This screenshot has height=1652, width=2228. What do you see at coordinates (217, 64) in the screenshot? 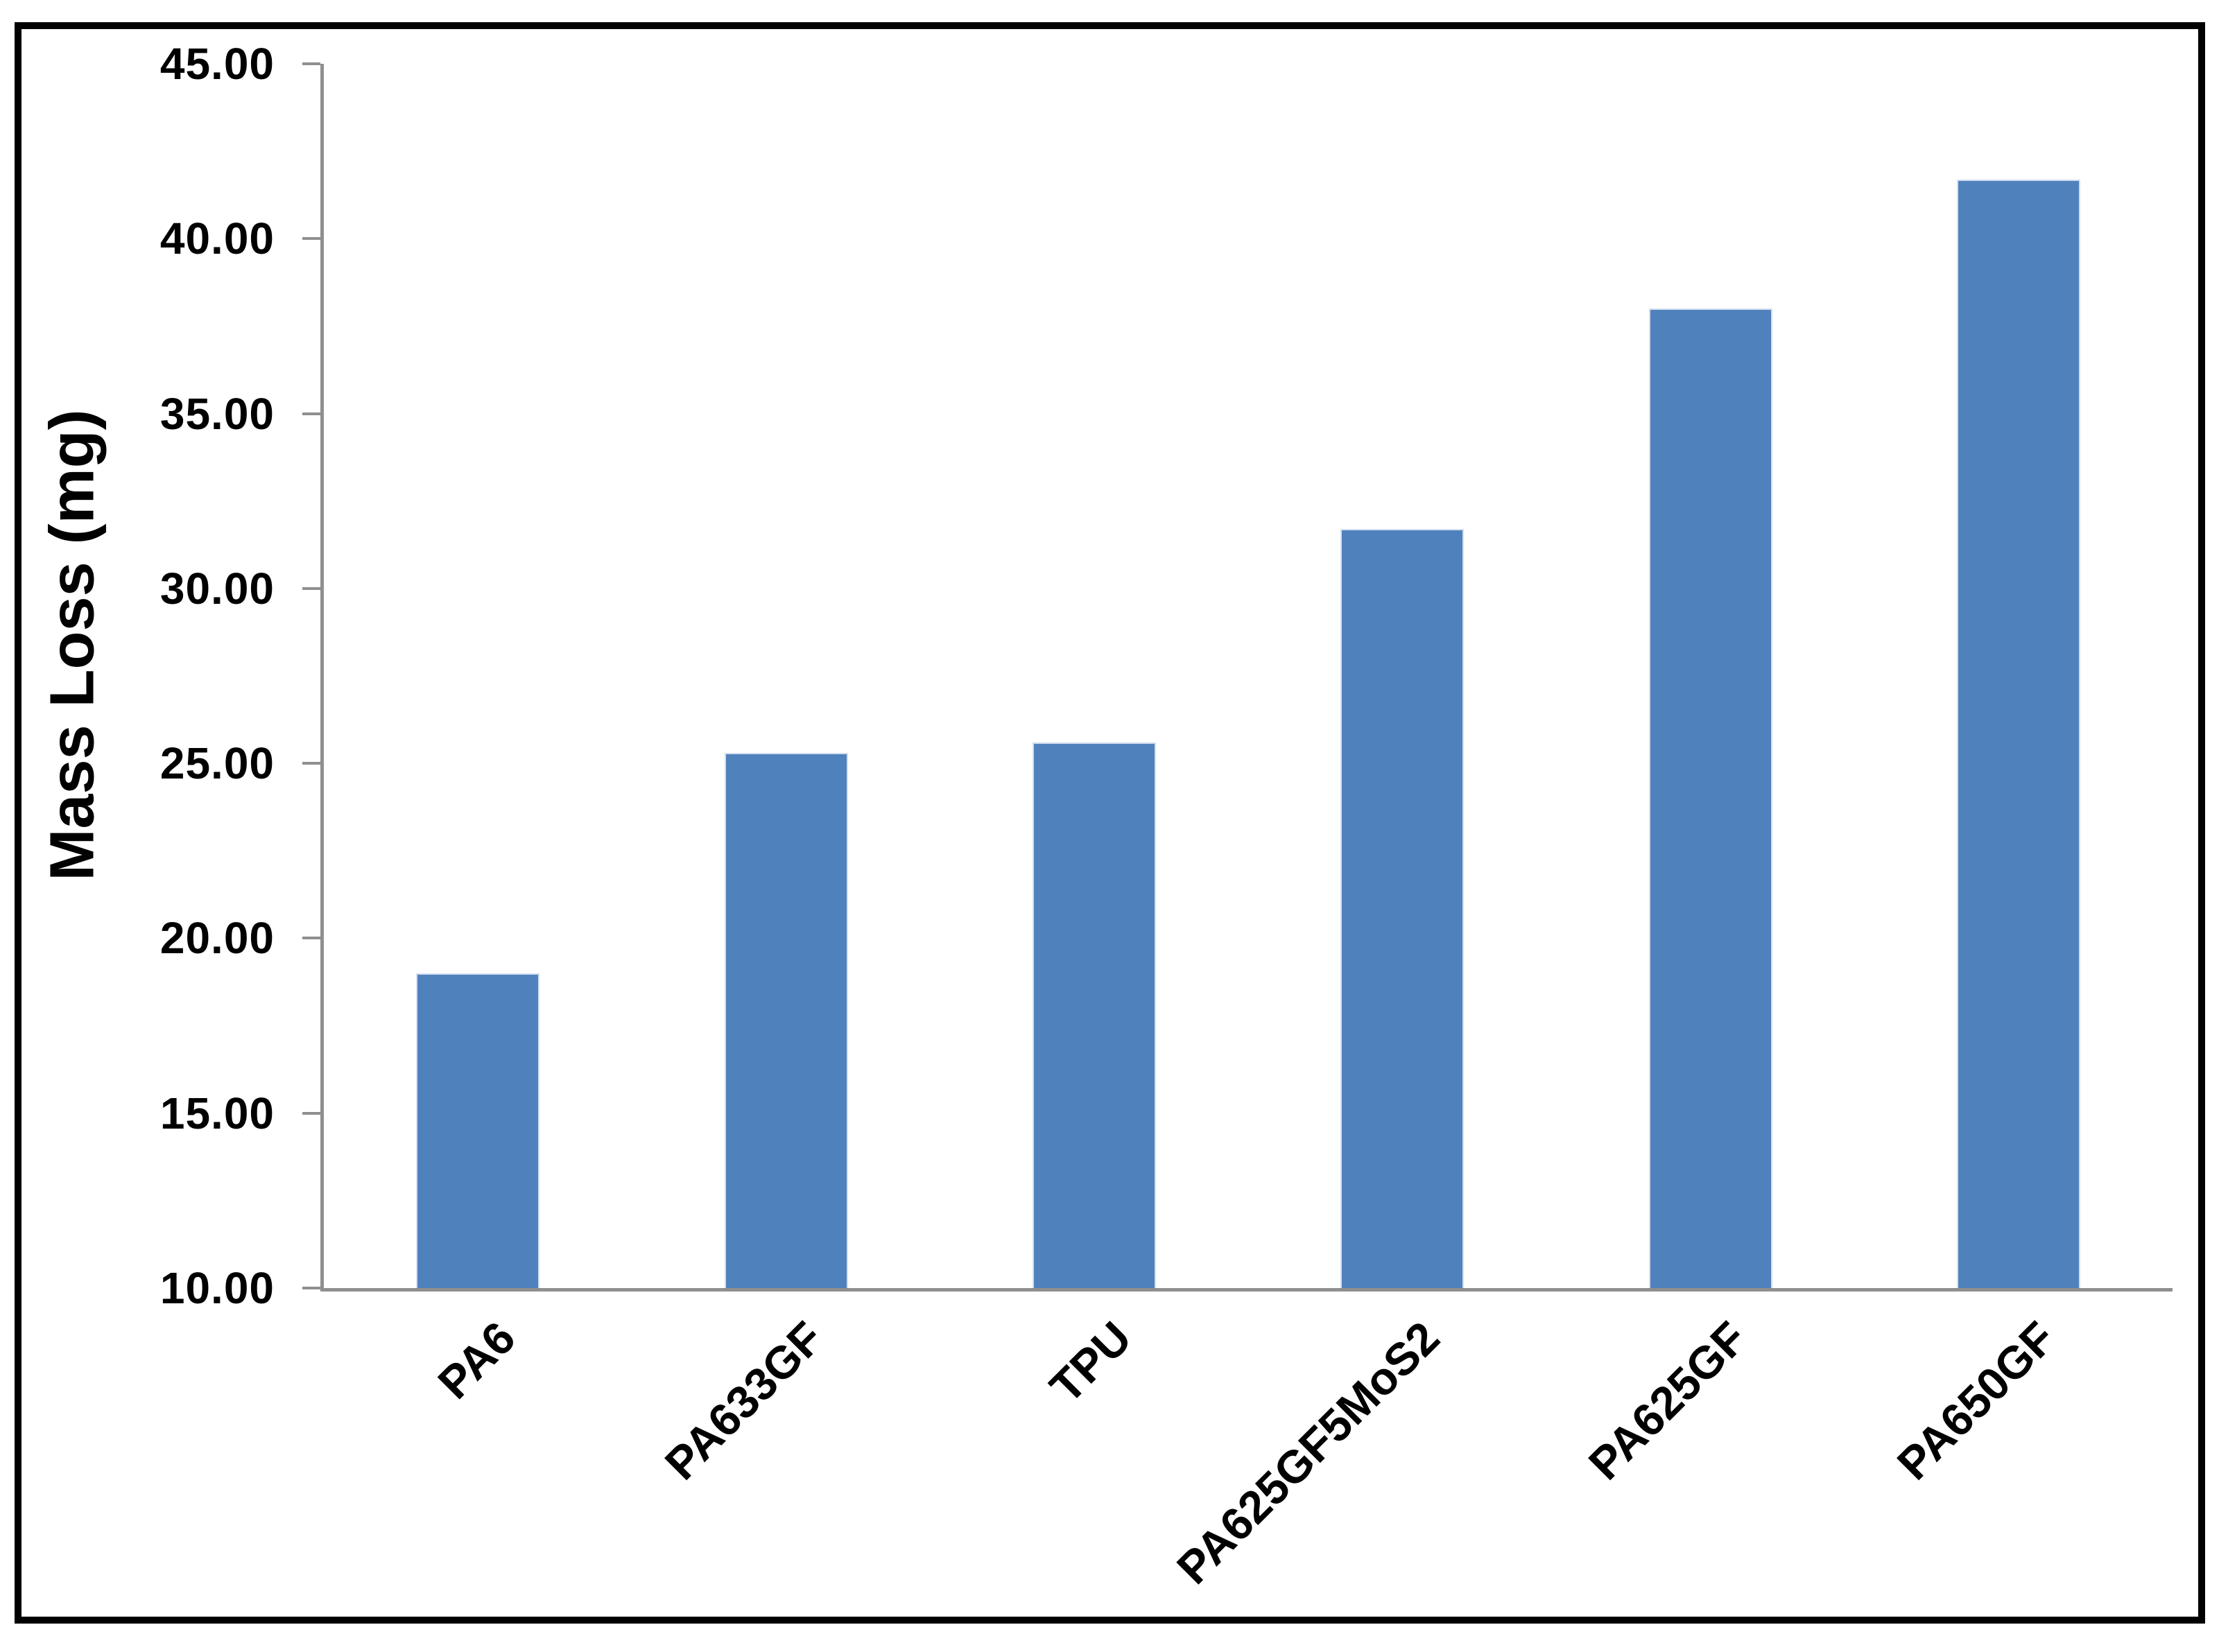
I see `y-tick-label: 45.00` at bounding box center [217, 64].